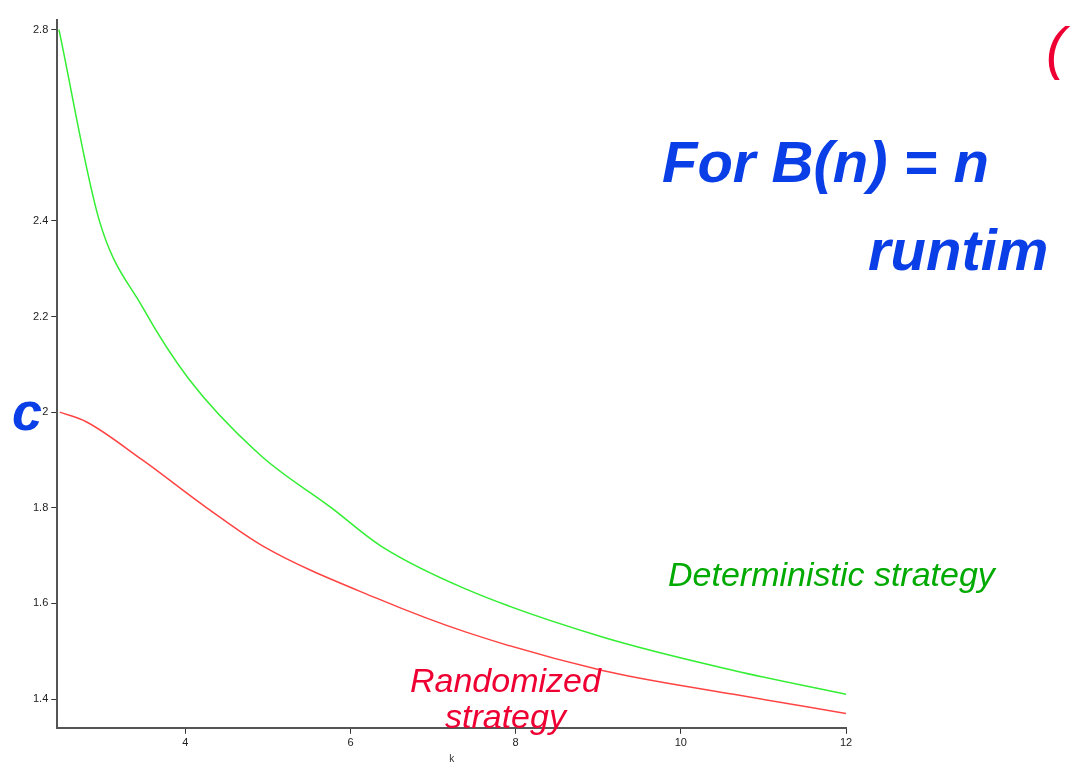 This screenshot has height=767, width=1080. What do you see at coordinates (40, 506) in the screenshot?
I see `y-tick-label: 1.8` at bounding box center [40, 506].